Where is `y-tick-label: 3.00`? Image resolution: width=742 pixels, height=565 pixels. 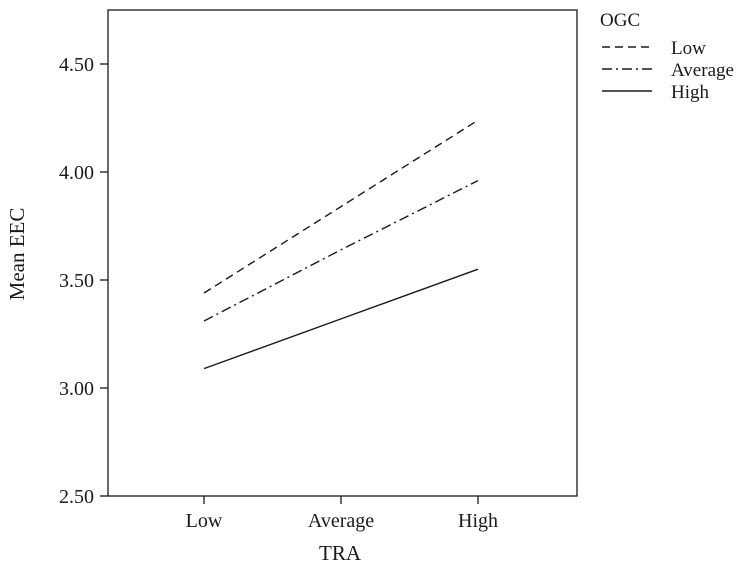 y-tick-label: 3.00 is located at coordinates (76, 389).